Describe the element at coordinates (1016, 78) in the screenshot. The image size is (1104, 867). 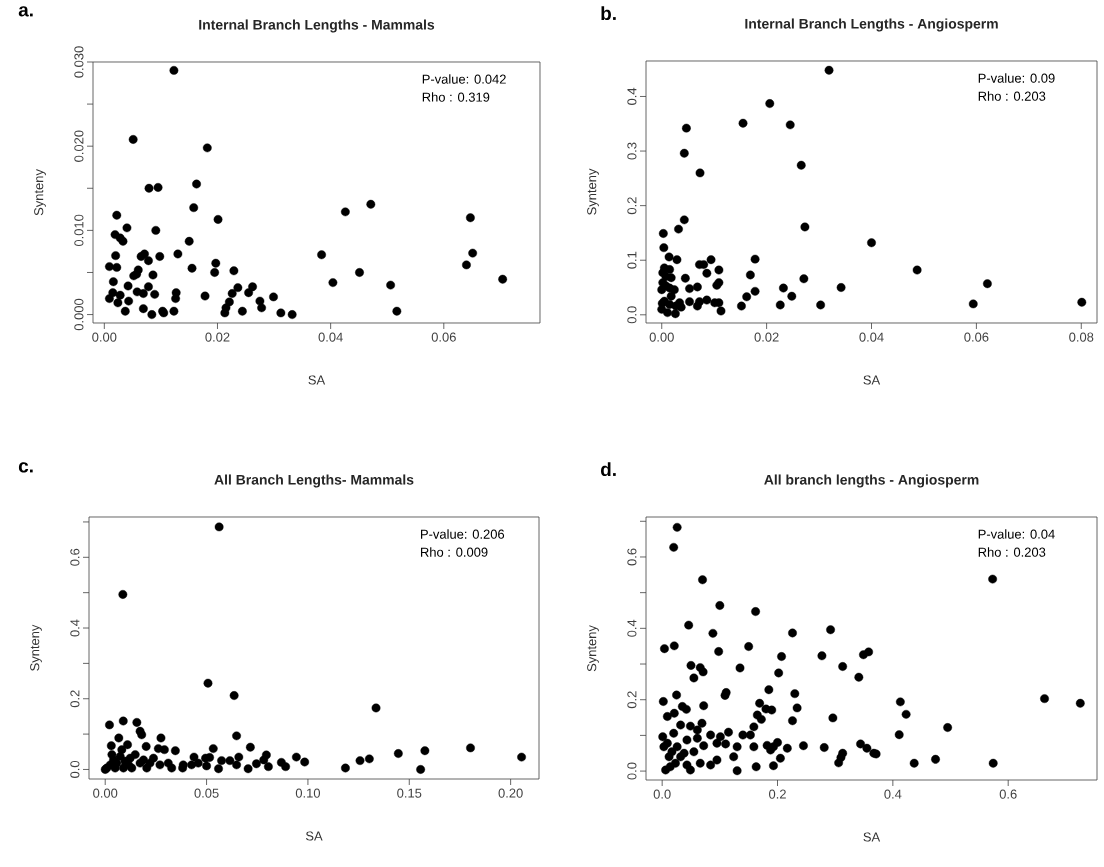
I see `annotation: P-value: 0.09` at that location.